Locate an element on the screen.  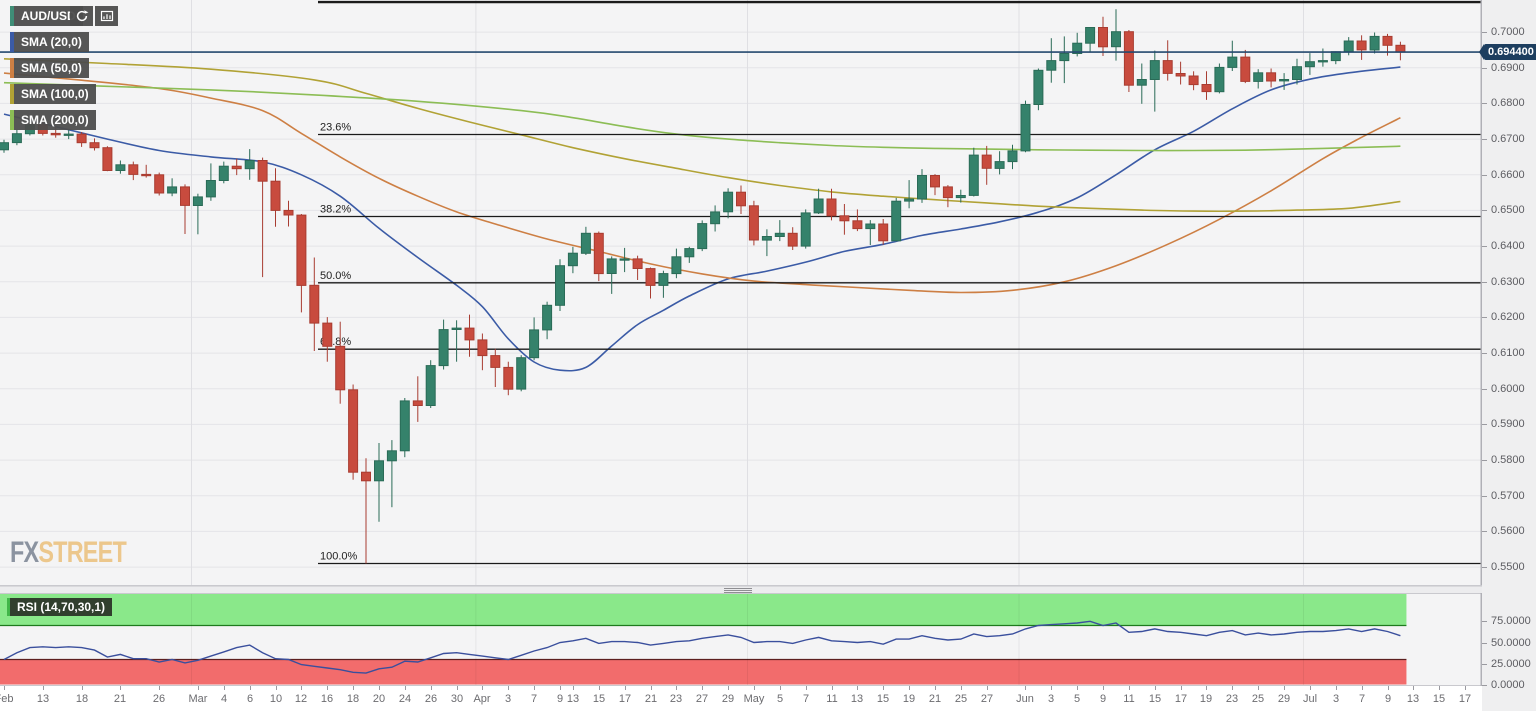
date-axis-label: 7 is located at coordinates (534, 699).